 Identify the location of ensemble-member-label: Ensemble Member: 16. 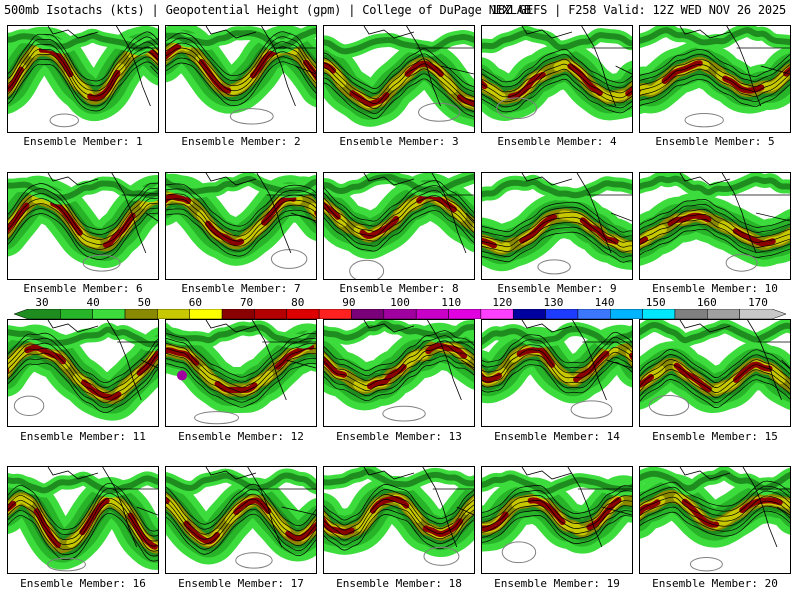
(83, 583).